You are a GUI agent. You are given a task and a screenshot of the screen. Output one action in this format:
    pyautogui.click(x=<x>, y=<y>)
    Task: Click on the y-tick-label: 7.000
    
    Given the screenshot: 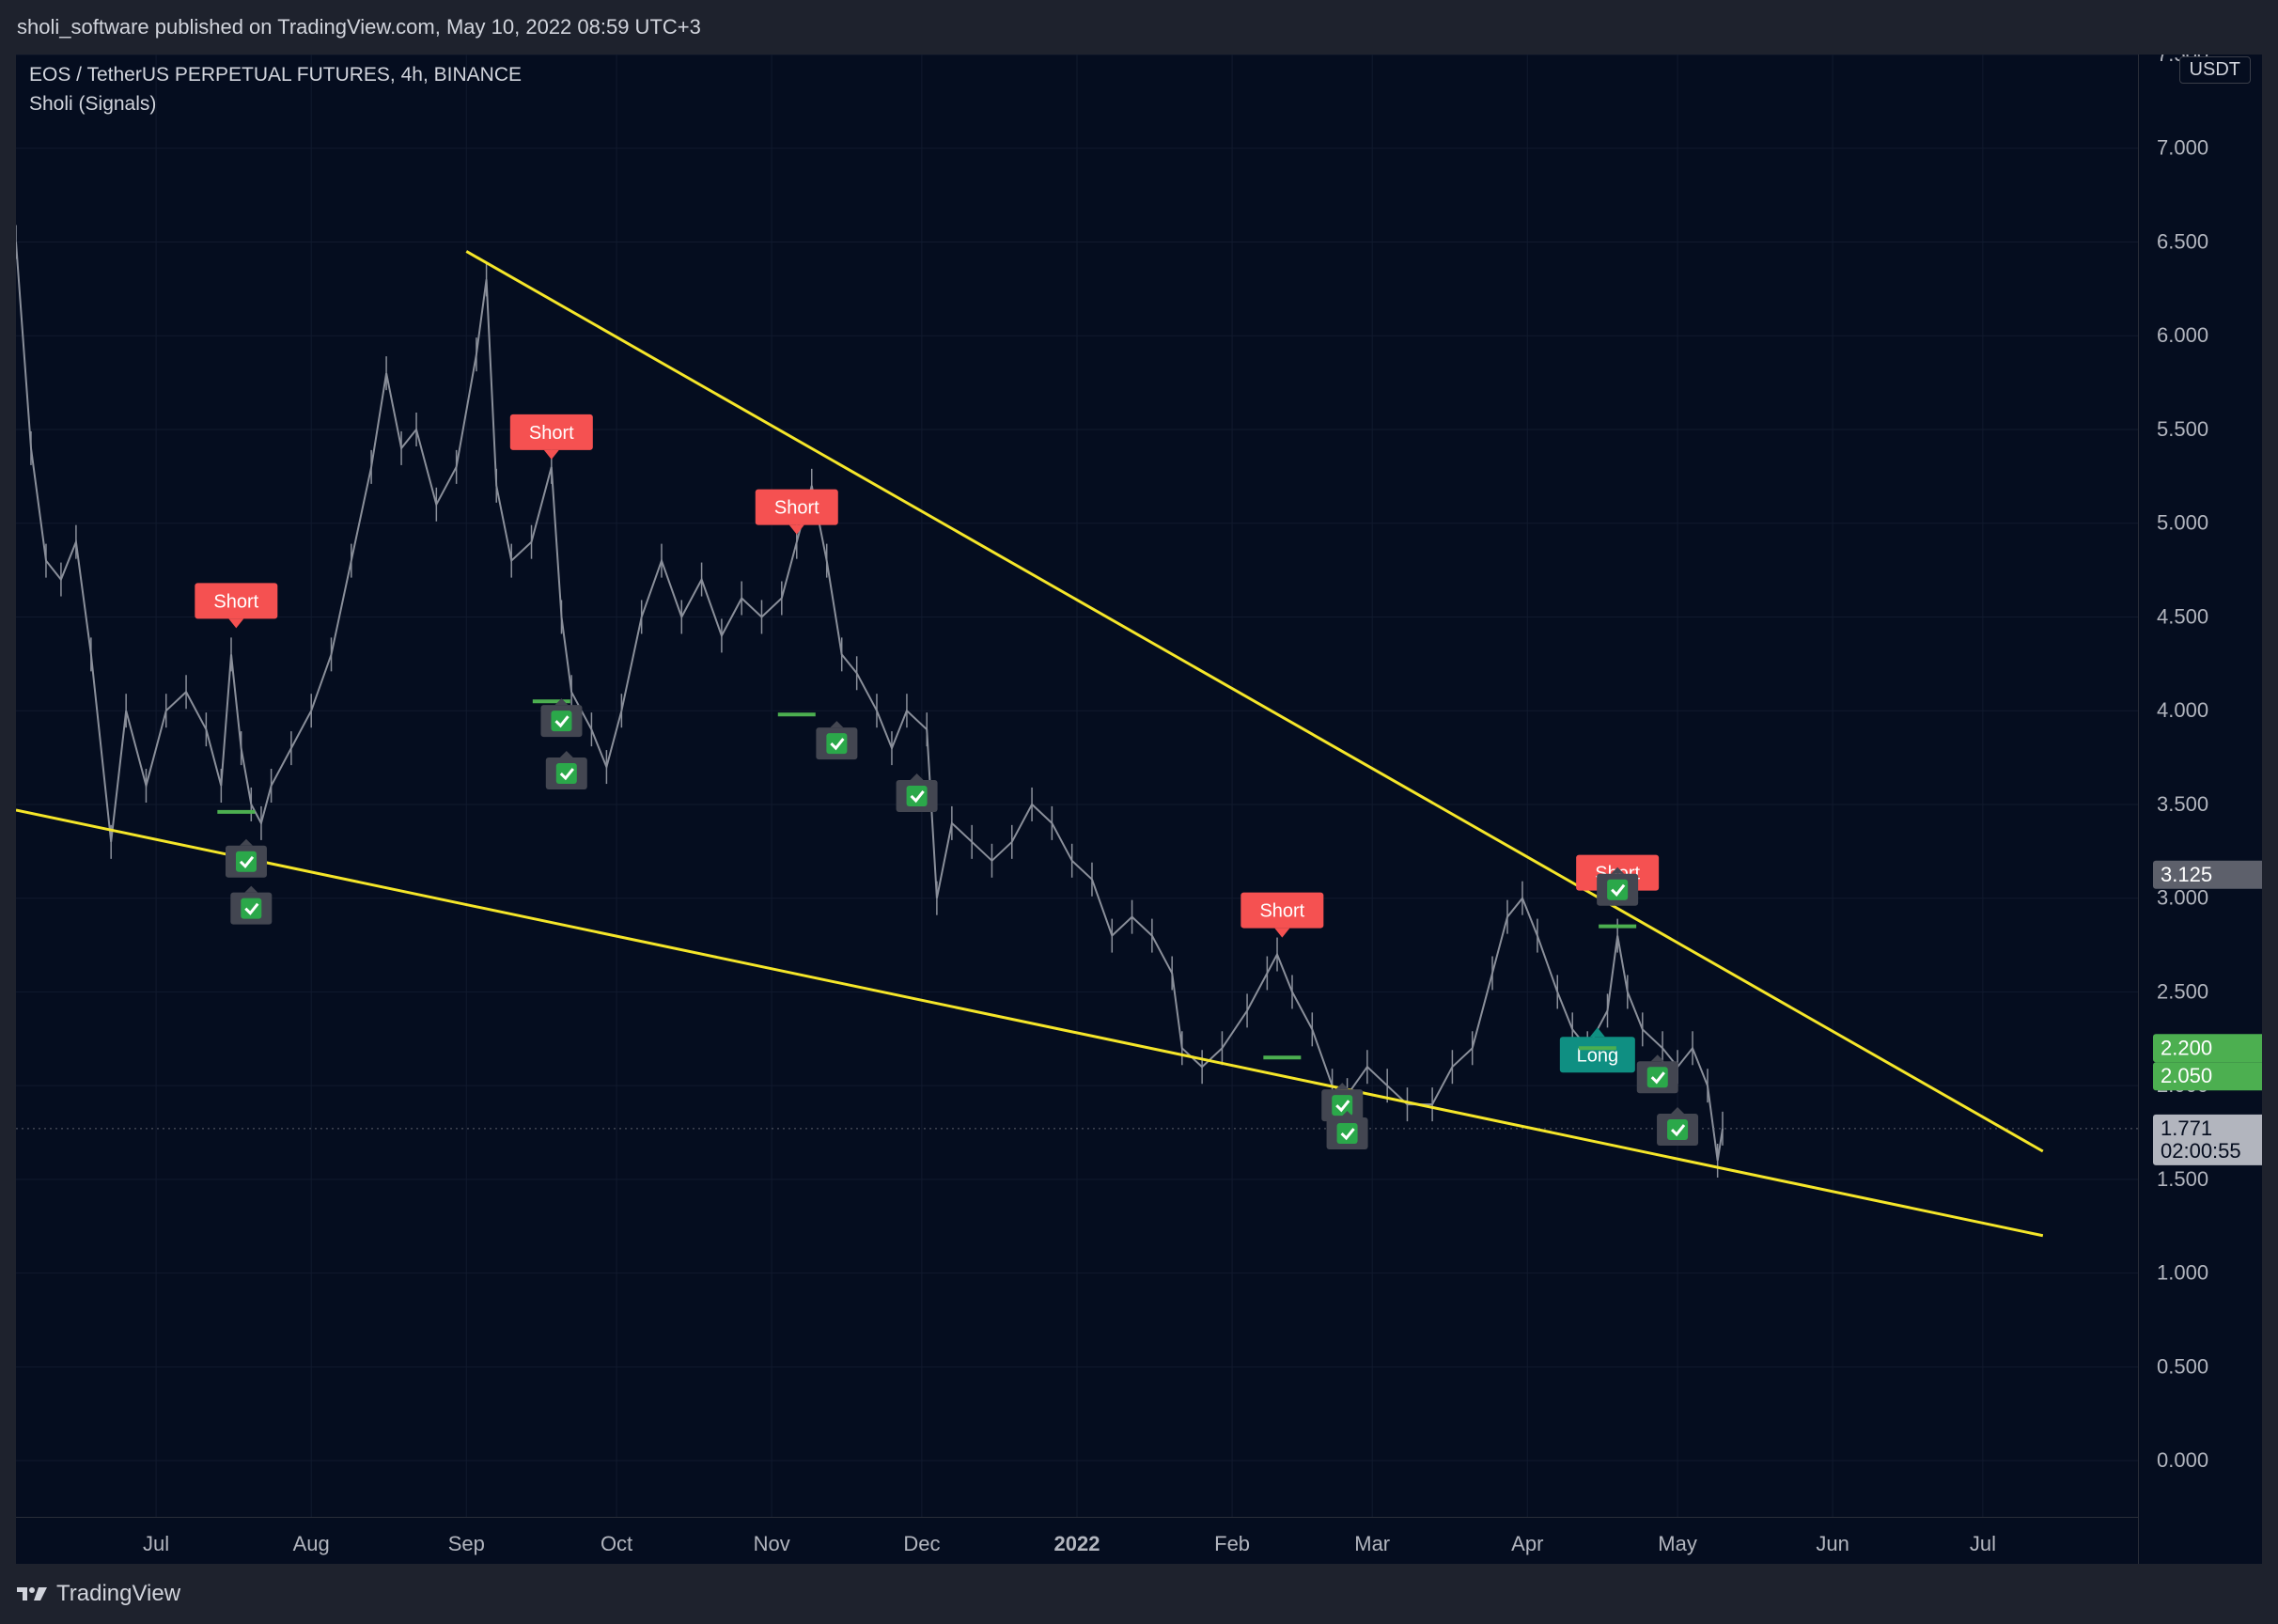 What is the action you would take?
    pyautogui.click(x=2182, y=148)
    